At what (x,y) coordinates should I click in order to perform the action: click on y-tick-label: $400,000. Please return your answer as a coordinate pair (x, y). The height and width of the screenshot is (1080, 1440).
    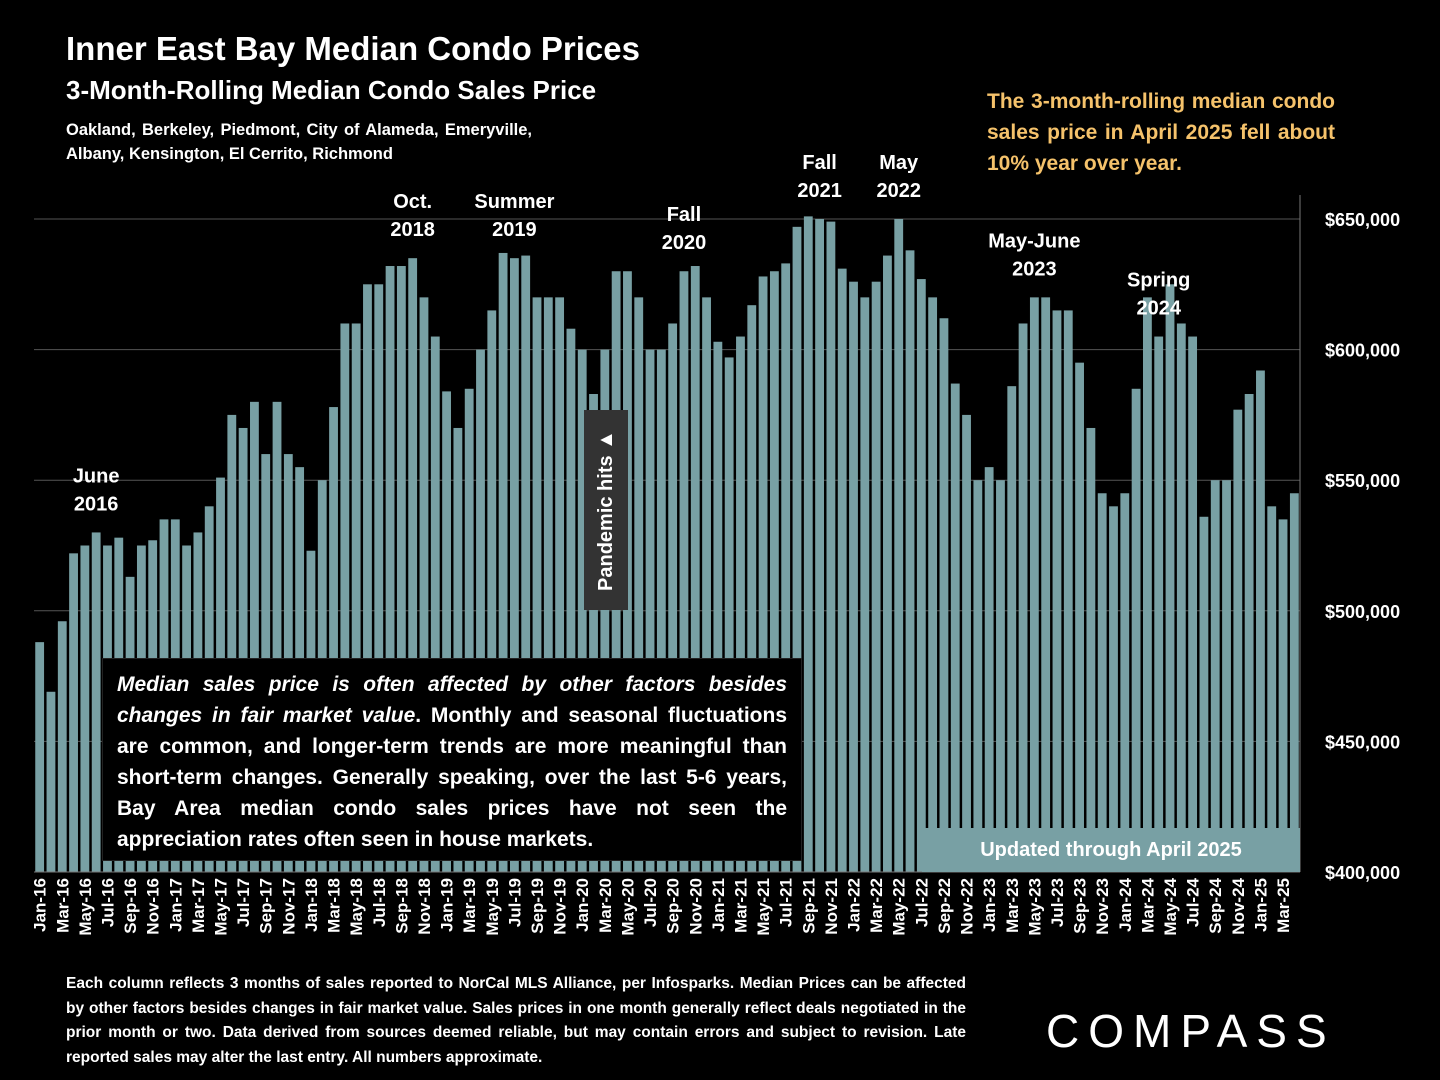
    Looking at the image, I should click on (1362, 873).